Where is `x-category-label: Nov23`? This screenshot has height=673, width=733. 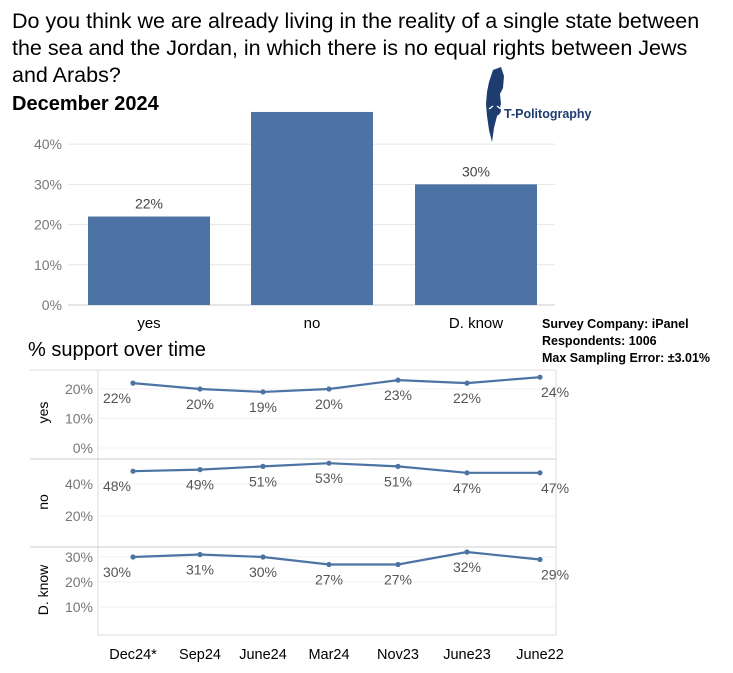
x-category-label: Nov23 is located at coordinates (398, 655).